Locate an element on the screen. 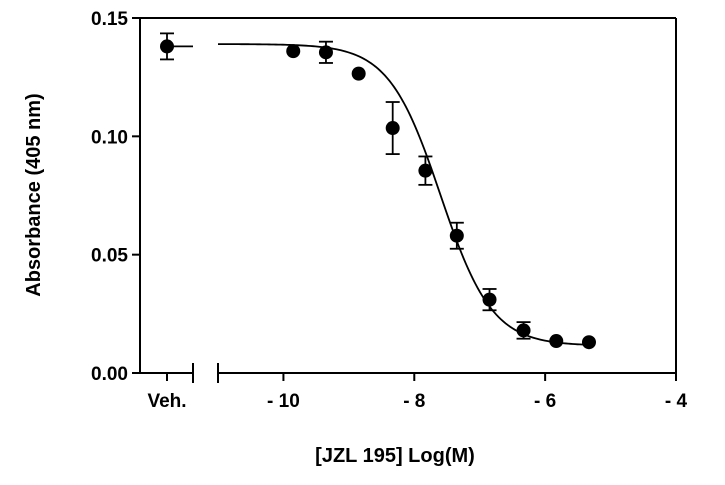 This screenshot has width=725, height=485. x-axis: - 10 - 8 - 6 - 4 Veh. is located at coordinates (417, 392).